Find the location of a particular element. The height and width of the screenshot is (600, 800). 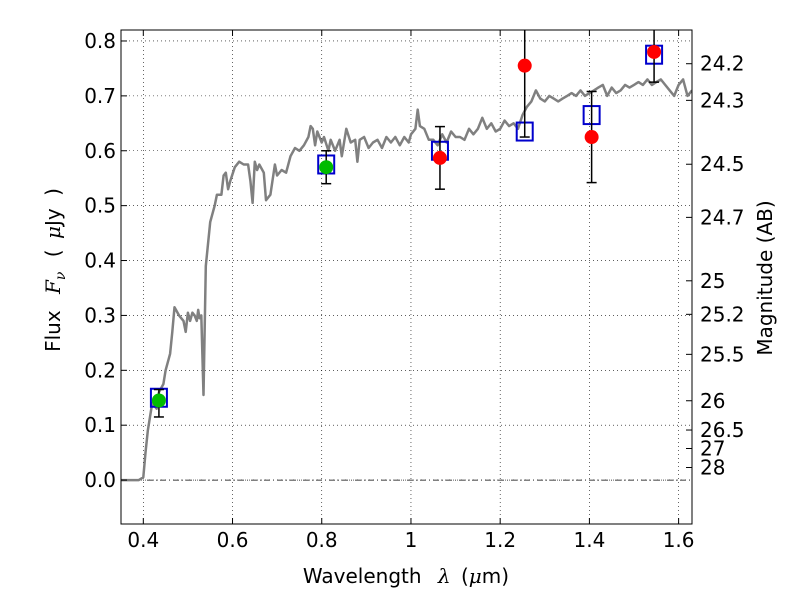

x-tick-label: 1 is located at coordinates (411, 540).